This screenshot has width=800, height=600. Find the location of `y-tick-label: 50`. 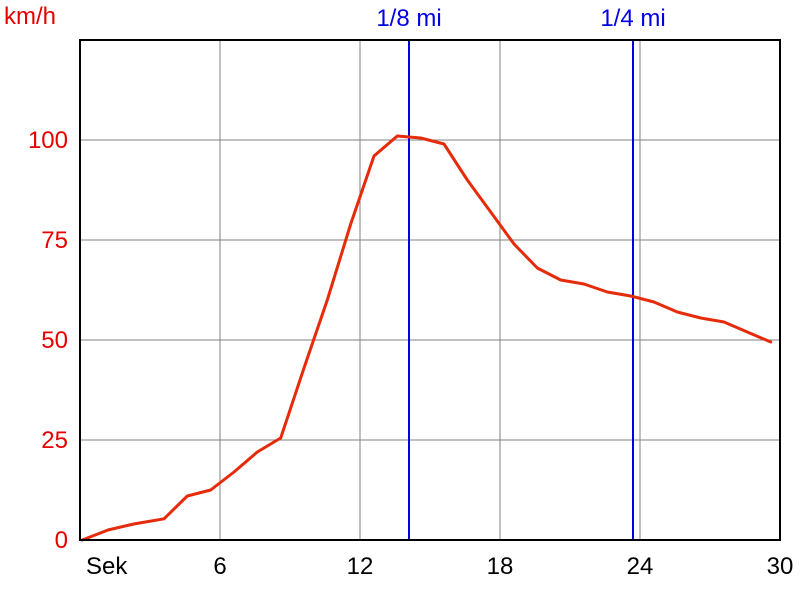

y-tick-label: 50 is located at coordinates (54, 340).